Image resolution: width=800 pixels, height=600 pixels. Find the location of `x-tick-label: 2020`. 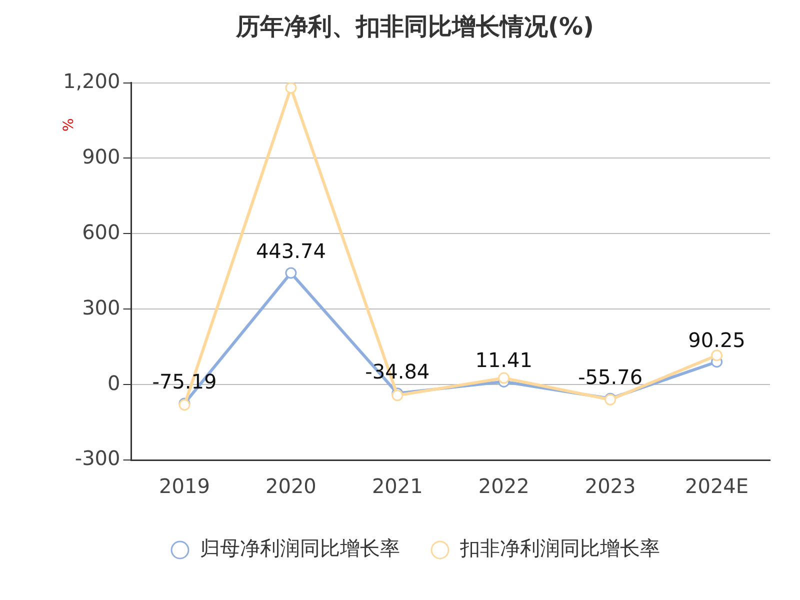

x-tick-label: 2020 is located at coordinates (290, 486).